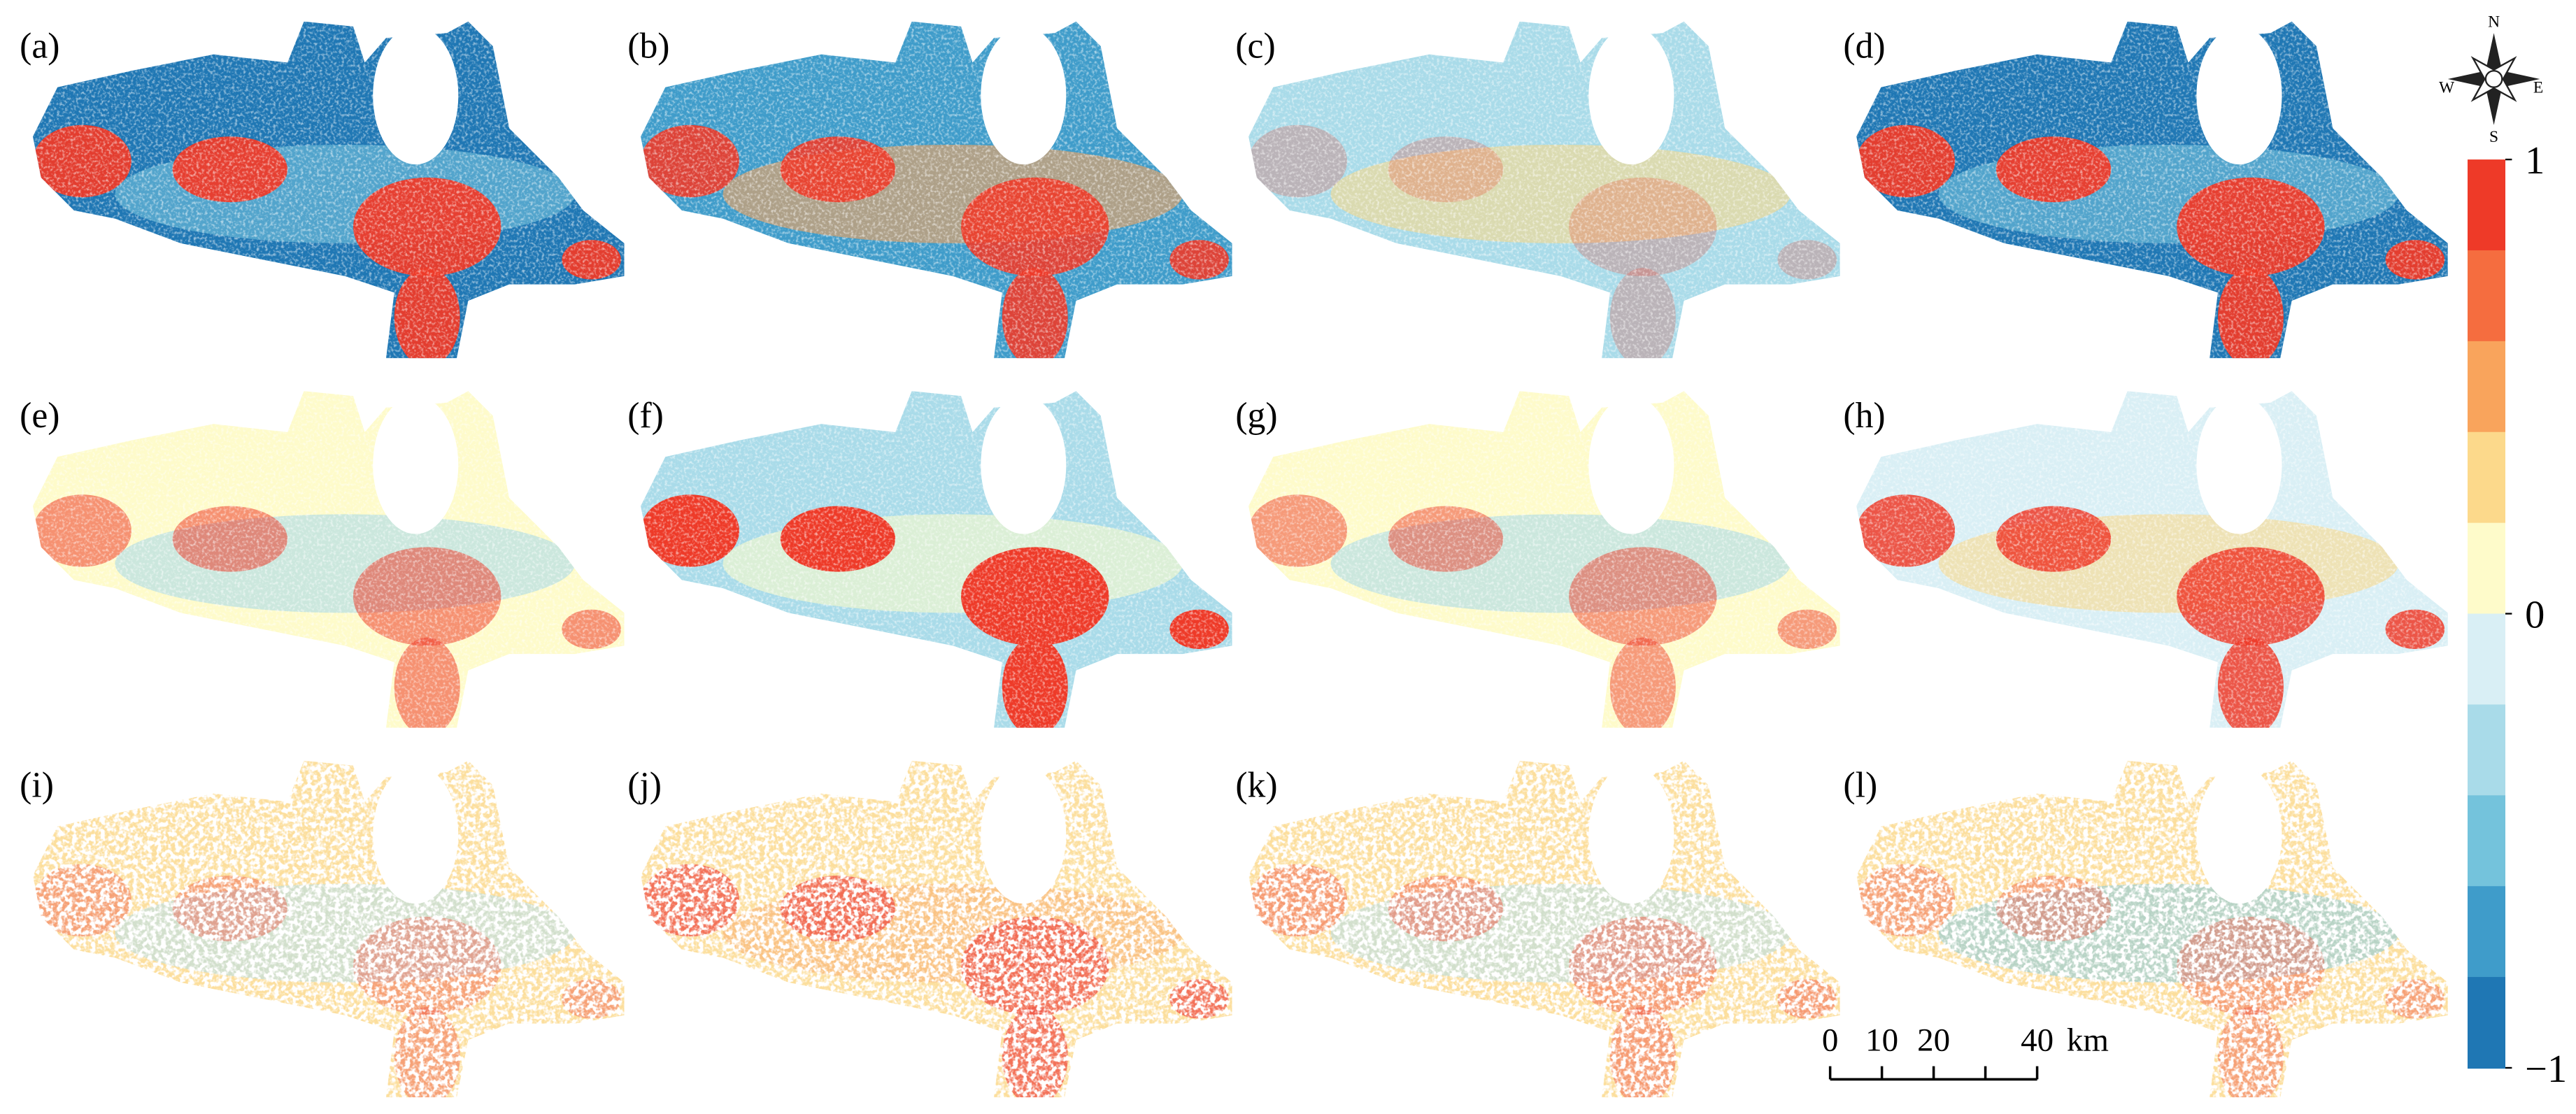 This screenshot has height=1114, width=2576. I want to click on map-panel: (i), so click(322, 929).